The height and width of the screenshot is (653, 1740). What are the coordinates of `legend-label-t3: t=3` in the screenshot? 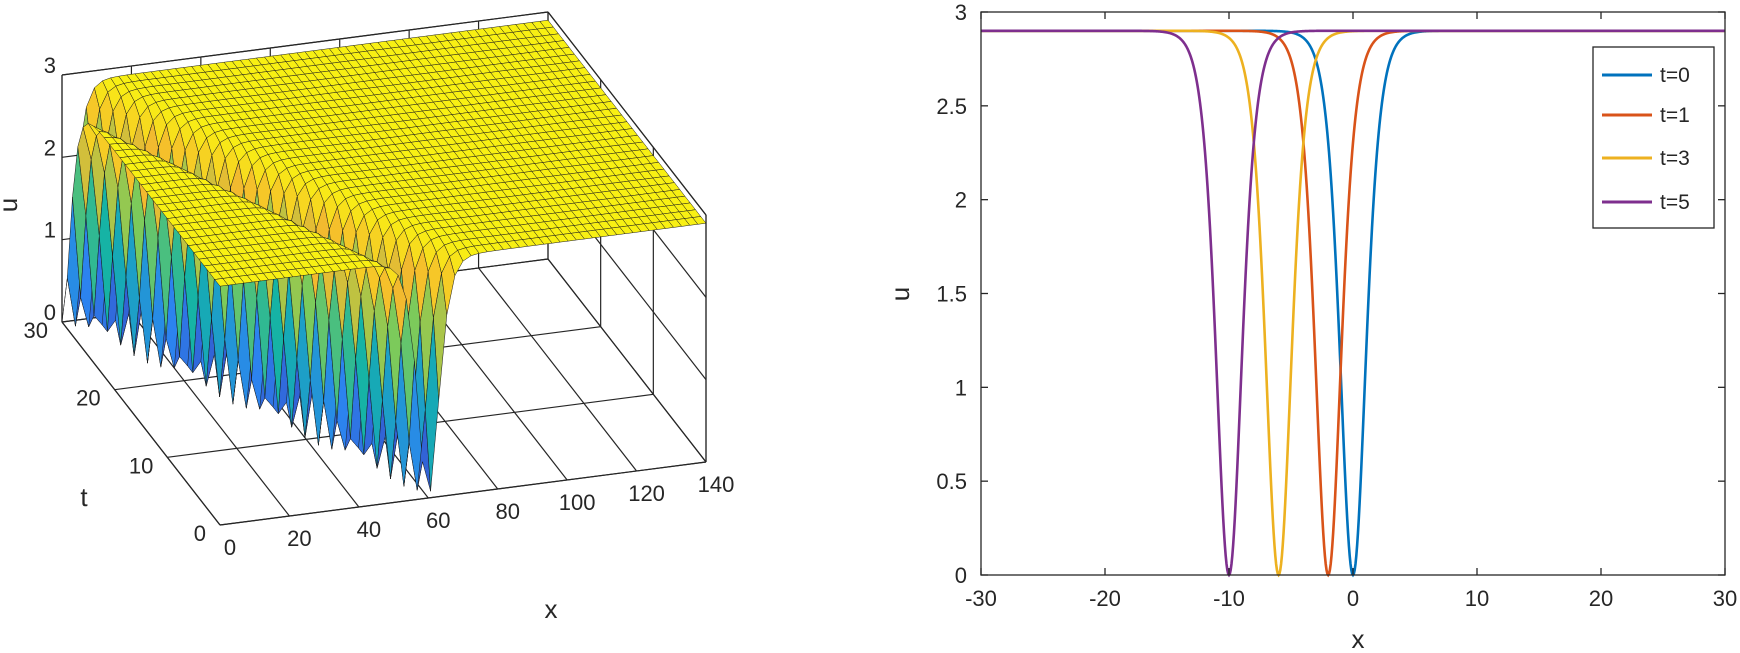 It's located at (1675, 158).